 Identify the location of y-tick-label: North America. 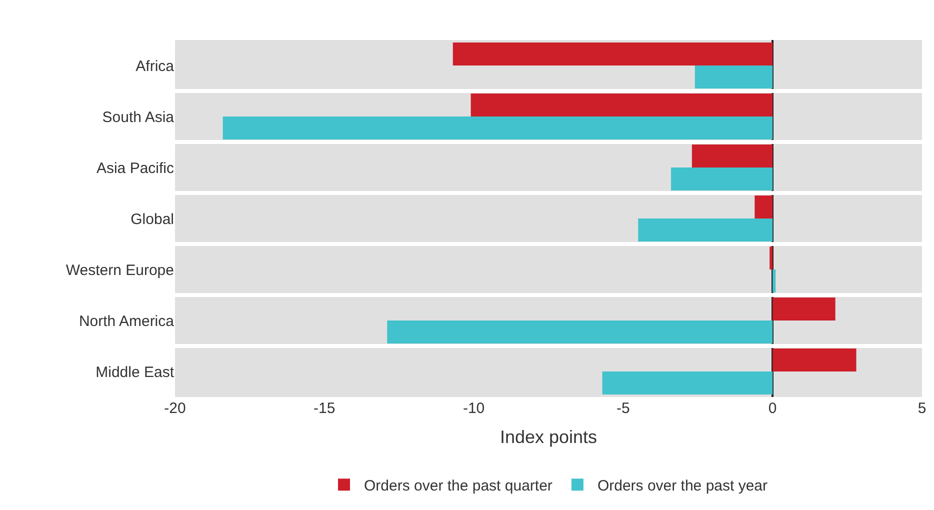
(126, 321).